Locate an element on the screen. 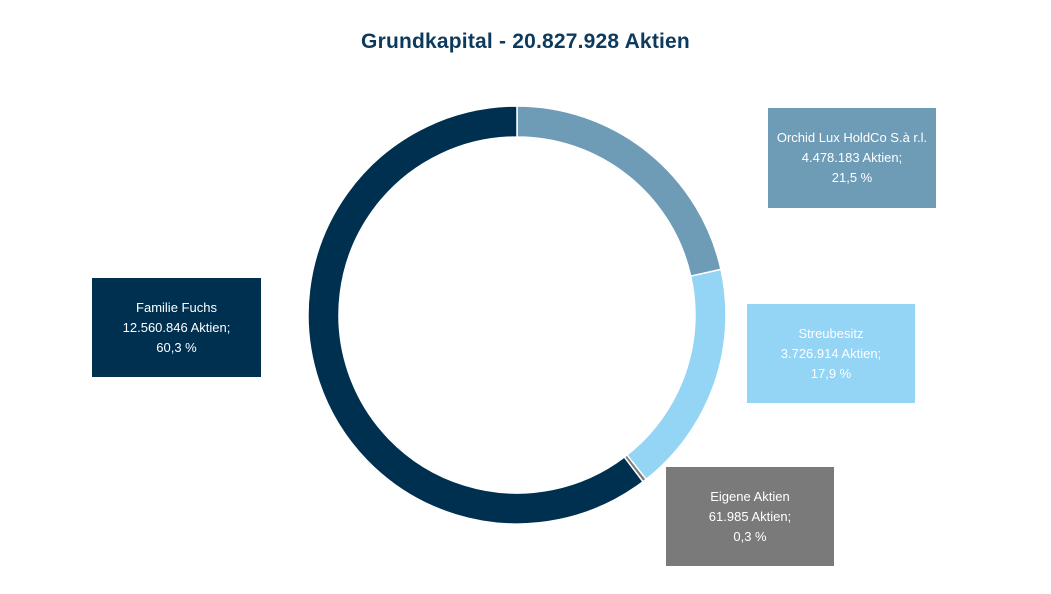  slice-label-percent: 0,3 % is located at coordinates (750, 536).